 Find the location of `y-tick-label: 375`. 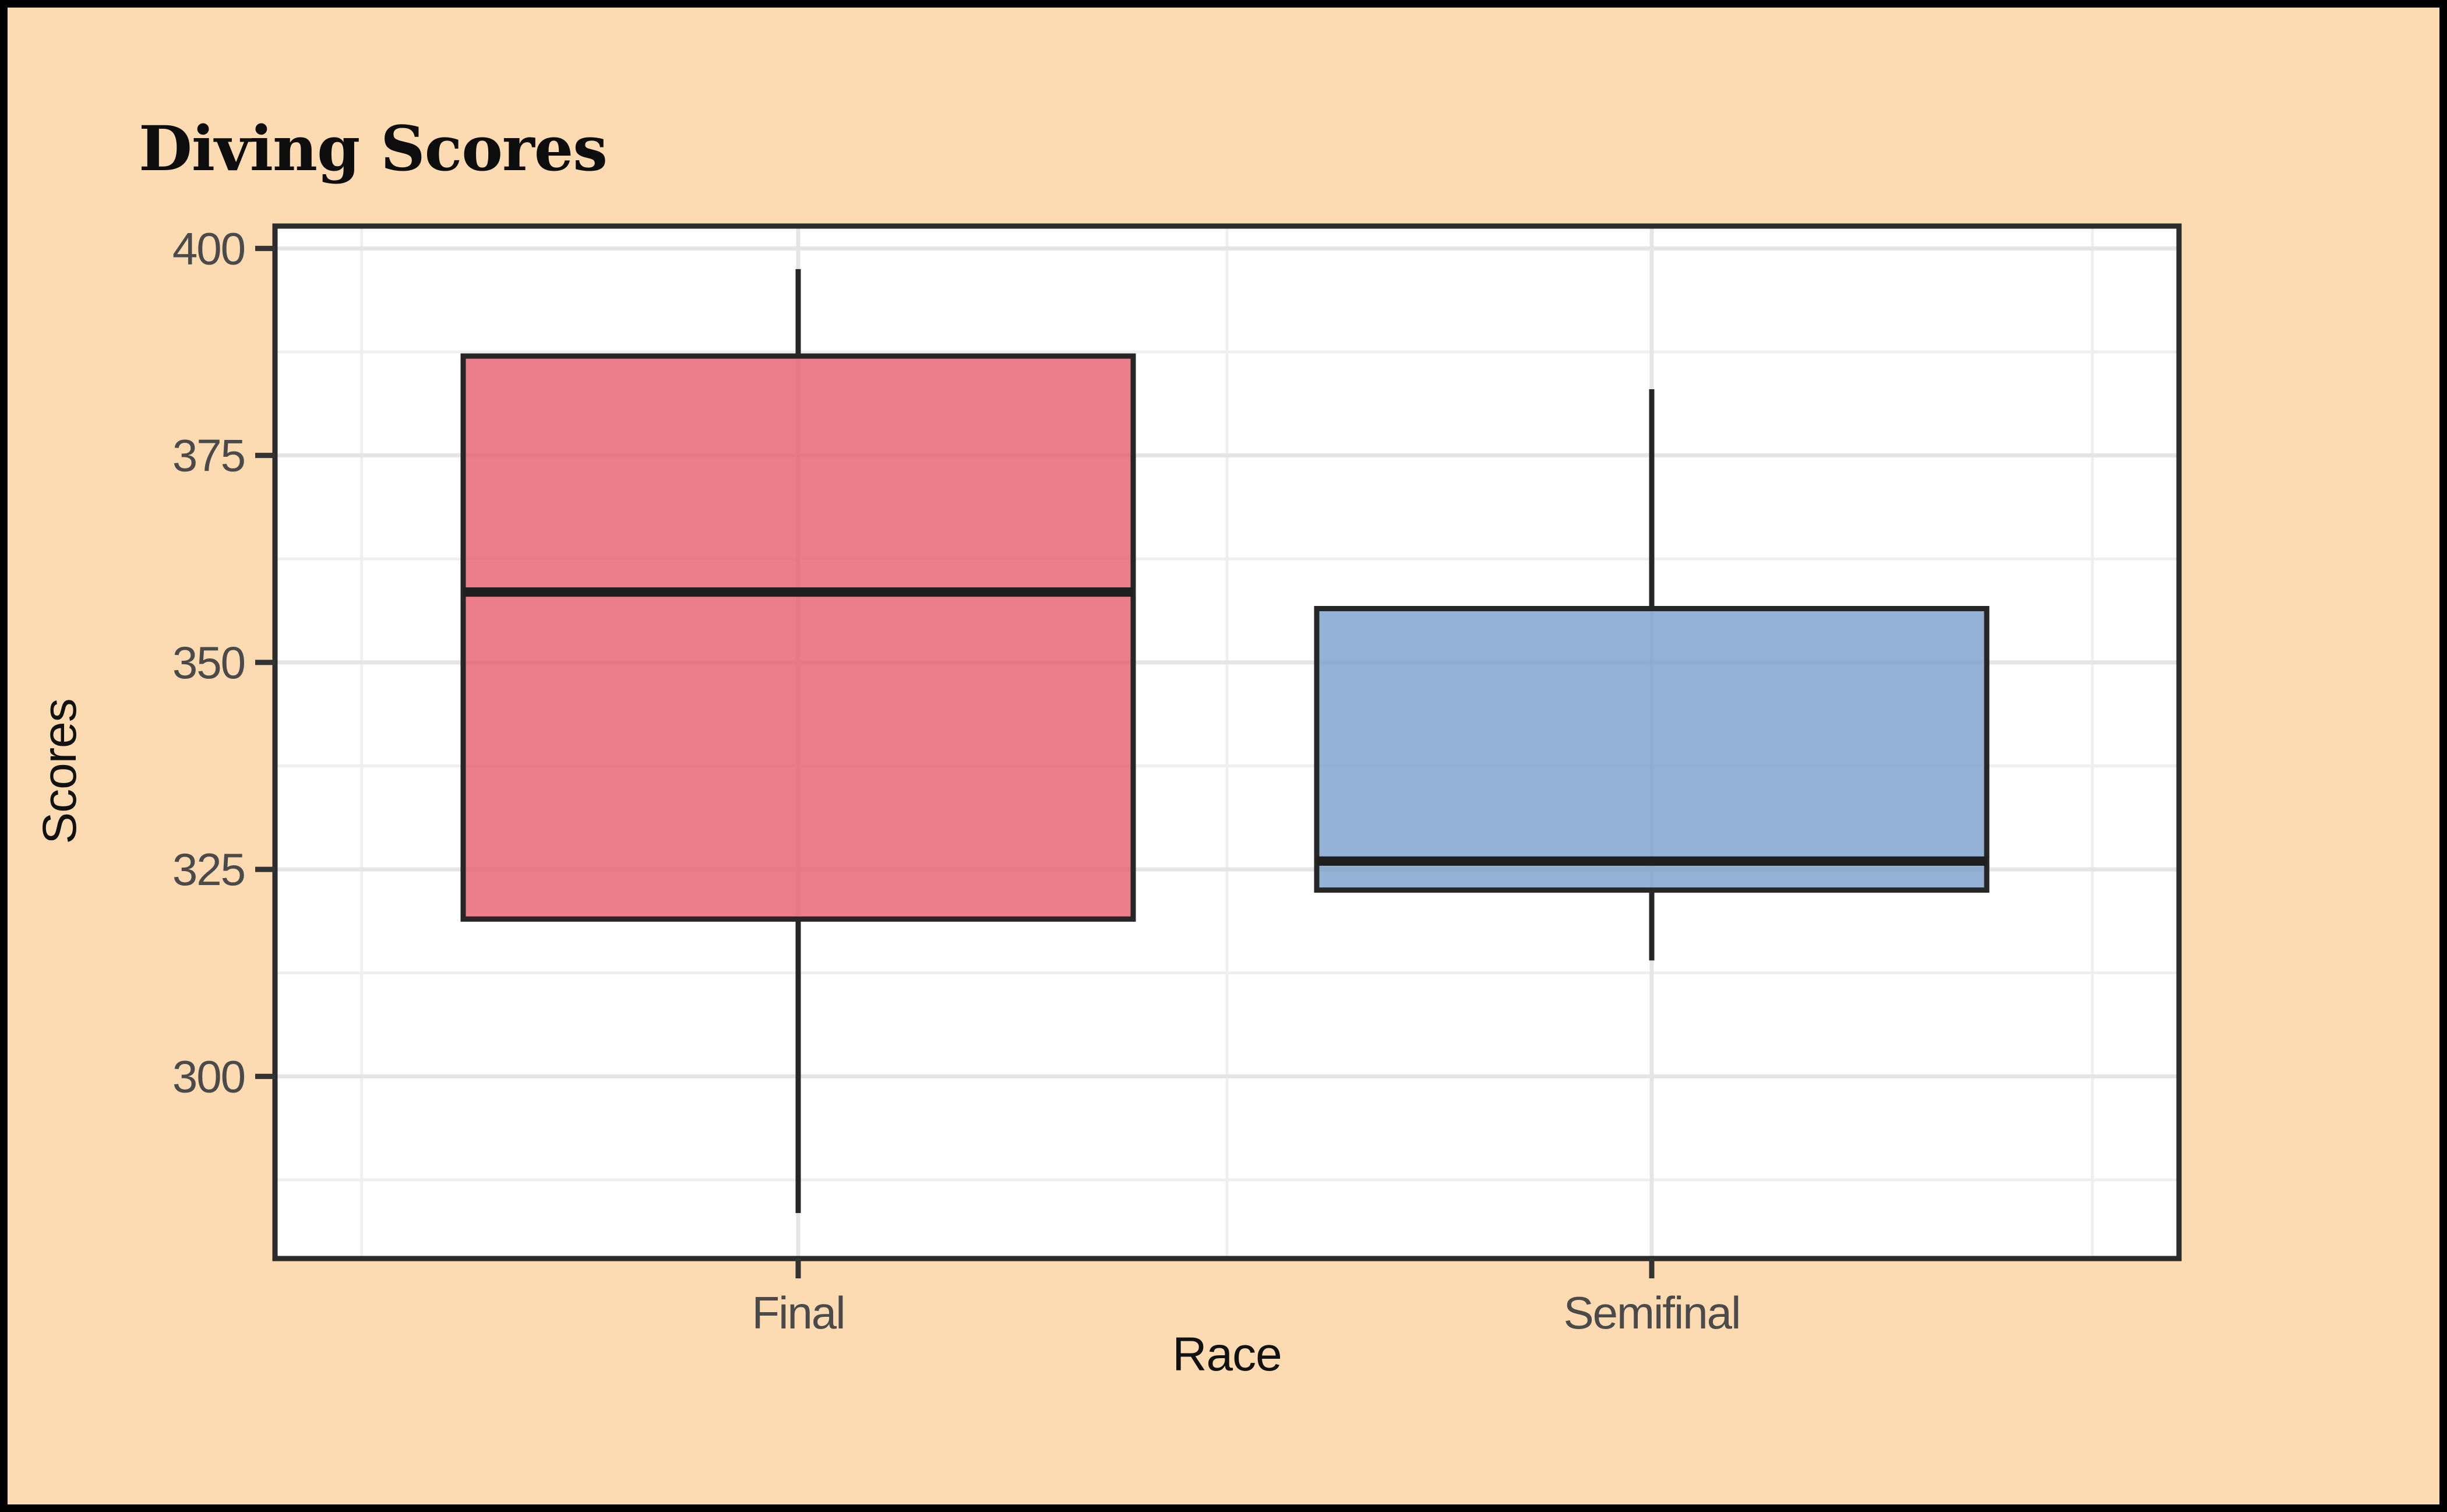

y-tick-label: 375 is located at coordinates (209, 455).